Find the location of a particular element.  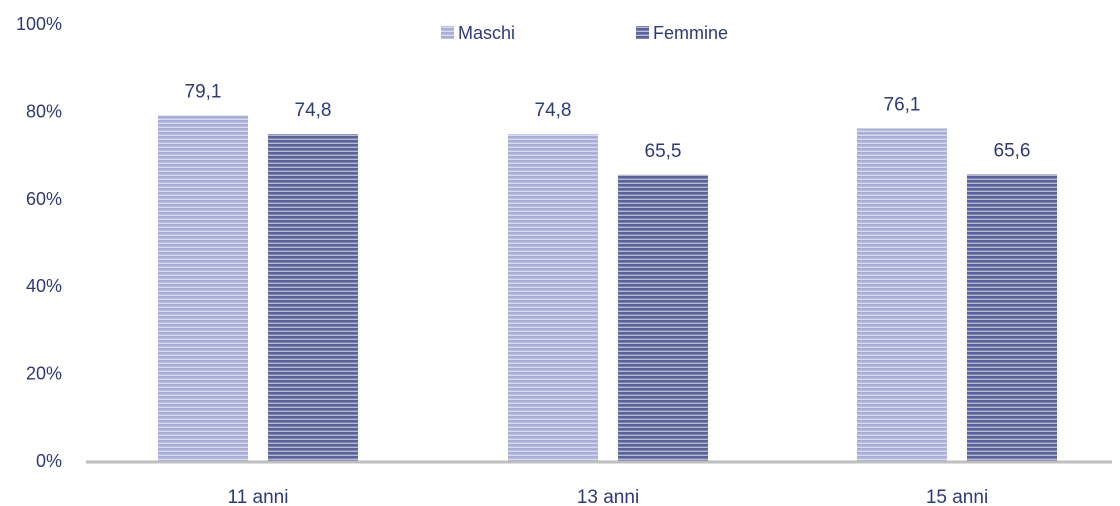

data-label: 65,6 is located at coordinates (1012, 150).